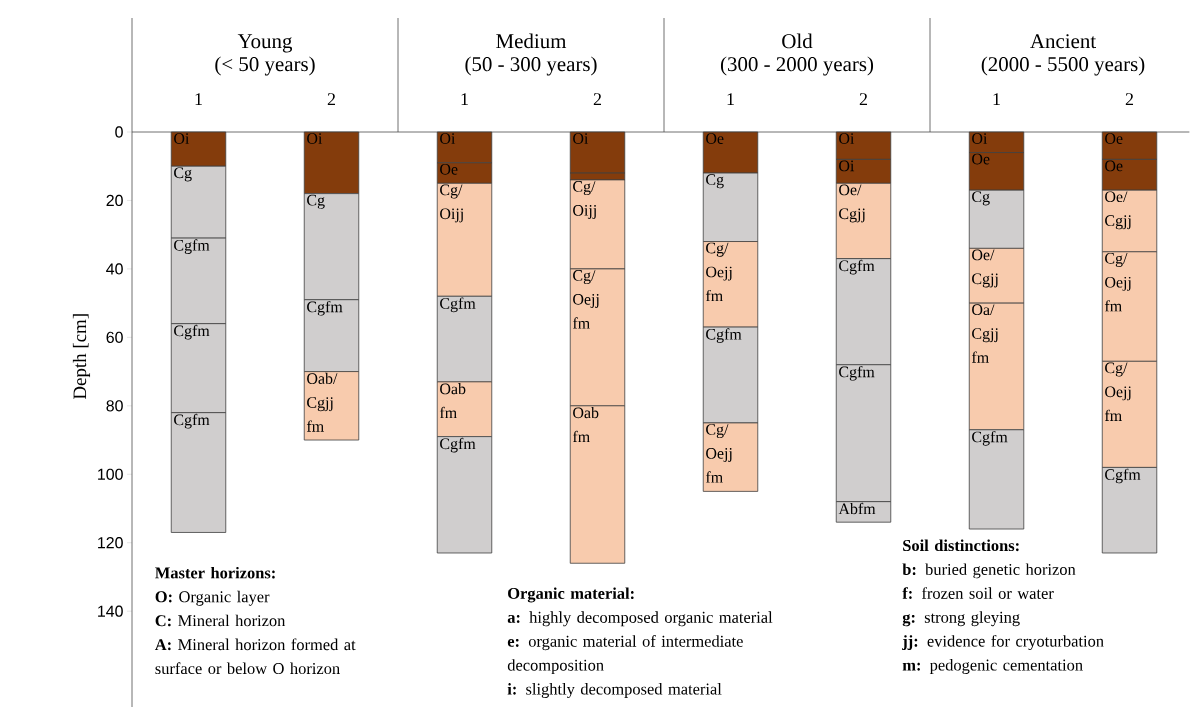  I want to click on y-tick-label: 120, so click(110, 543).